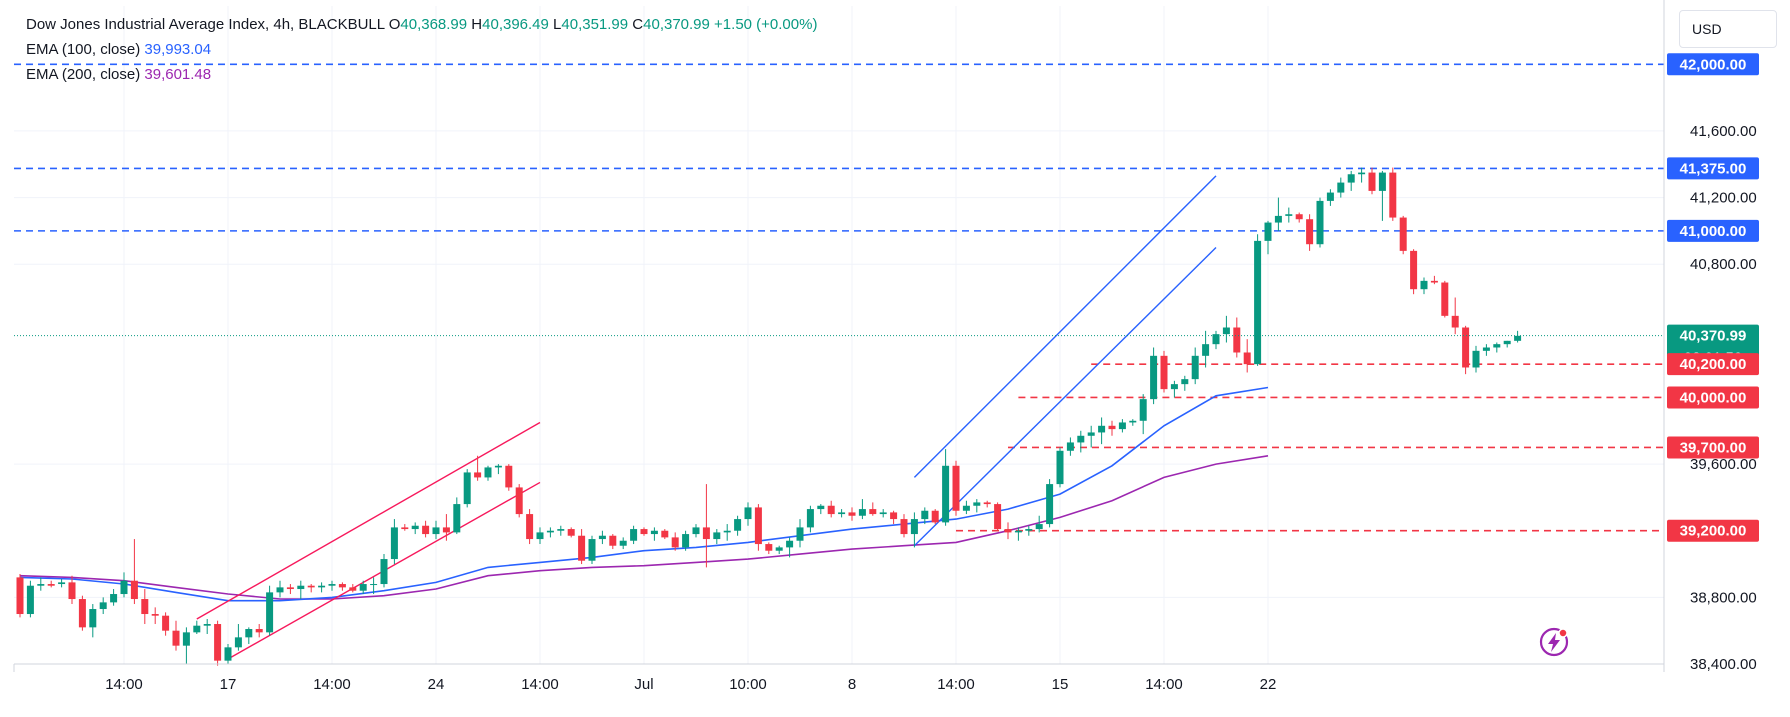  What do you see at coordinates (1065, 397) in the screenshot?
I see `channel-line-blue-lower` at bounding box center [1065, 397].